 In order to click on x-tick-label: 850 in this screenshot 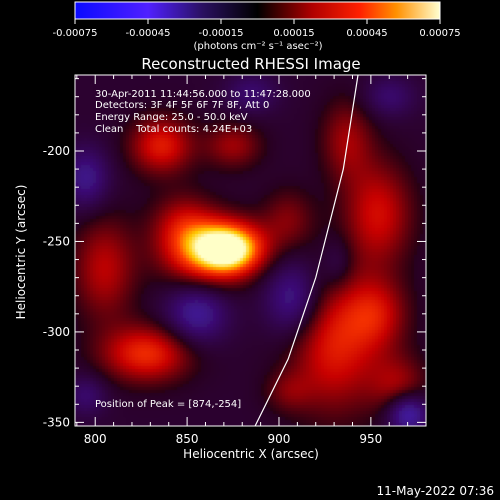, I will do `click(187, 439)`.